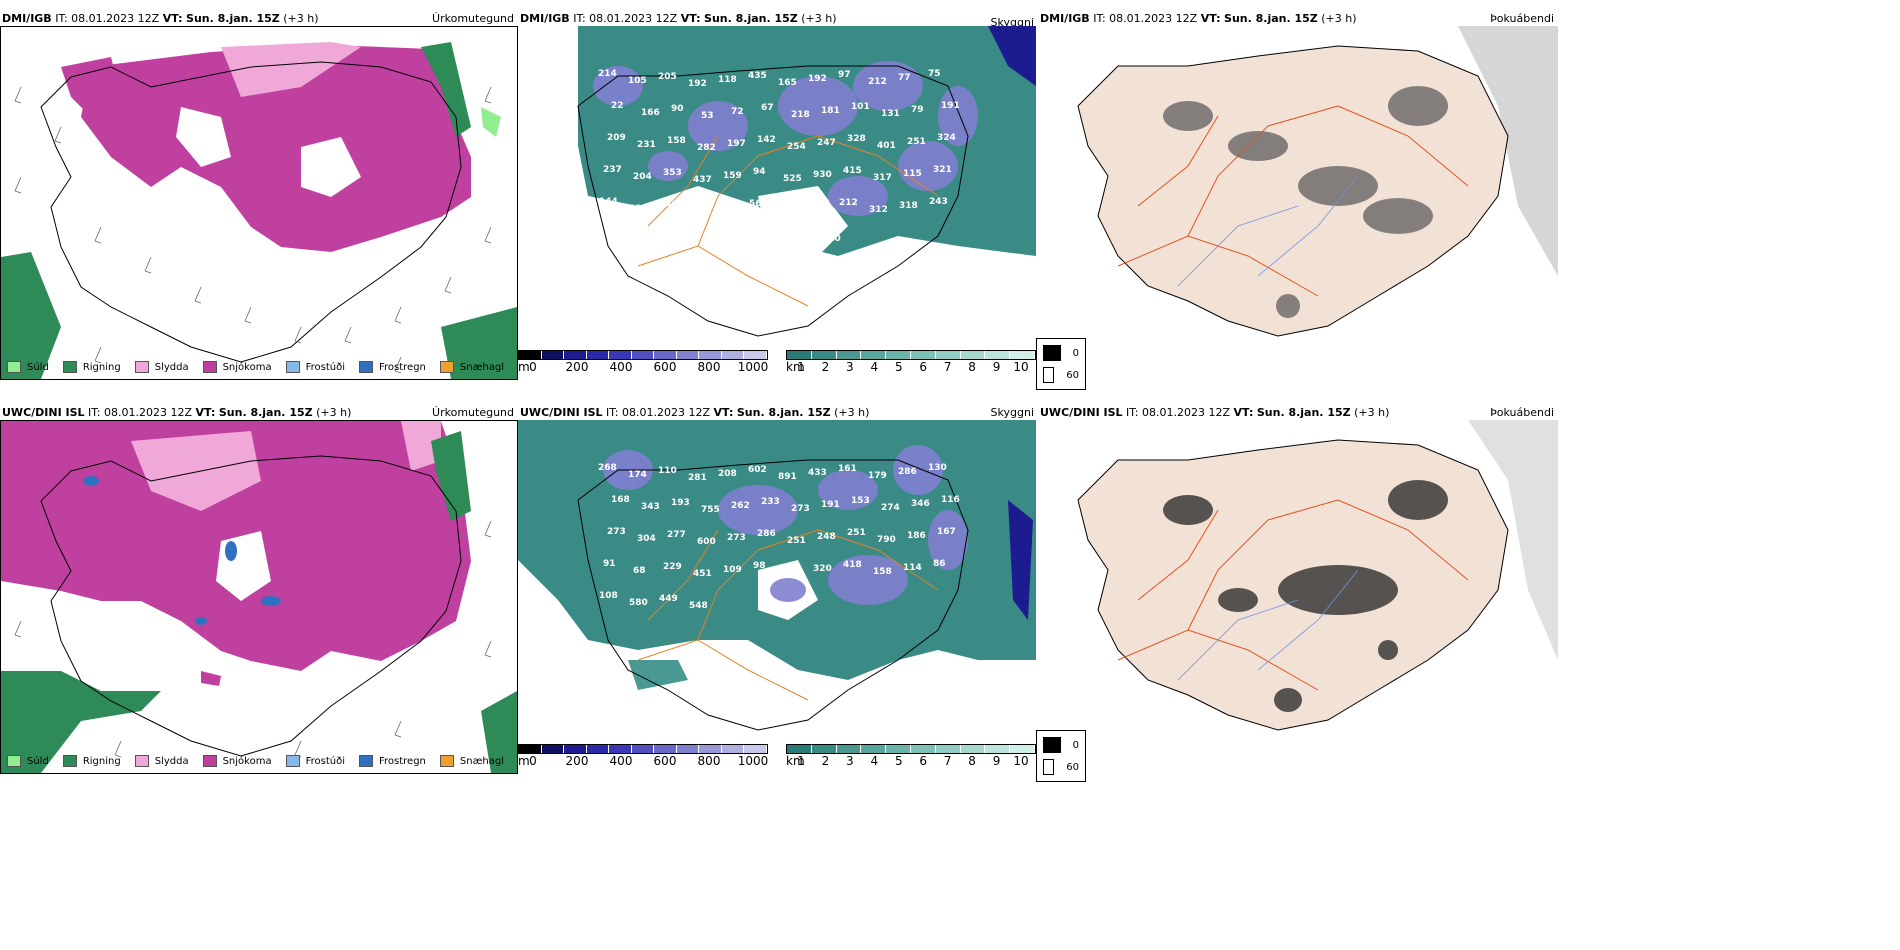 Image resolution: width=1900 pixels, height=950 pixels. Describe the element at coordinates (471, 367) in the screenshot. I see `precip-legend-item: Snæhagl` at that location.